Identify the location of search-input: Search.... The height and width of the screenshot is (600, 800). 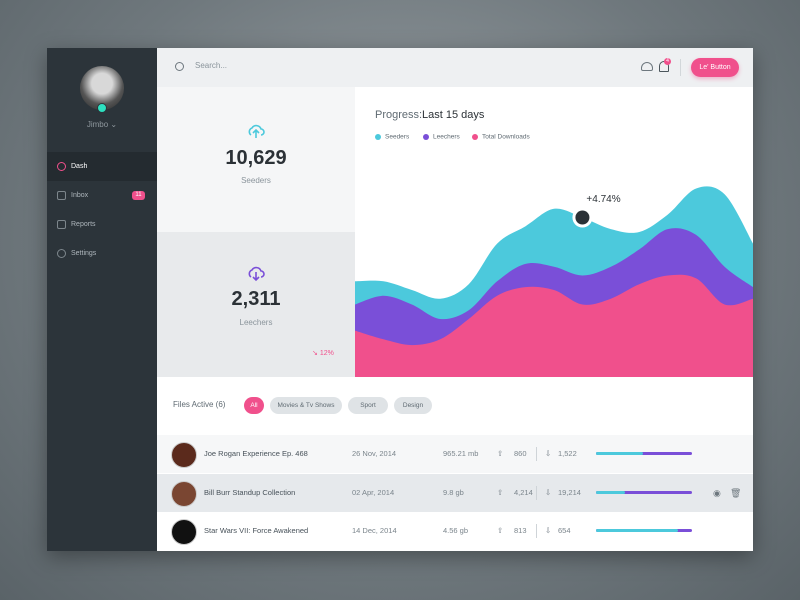
(211, 65).